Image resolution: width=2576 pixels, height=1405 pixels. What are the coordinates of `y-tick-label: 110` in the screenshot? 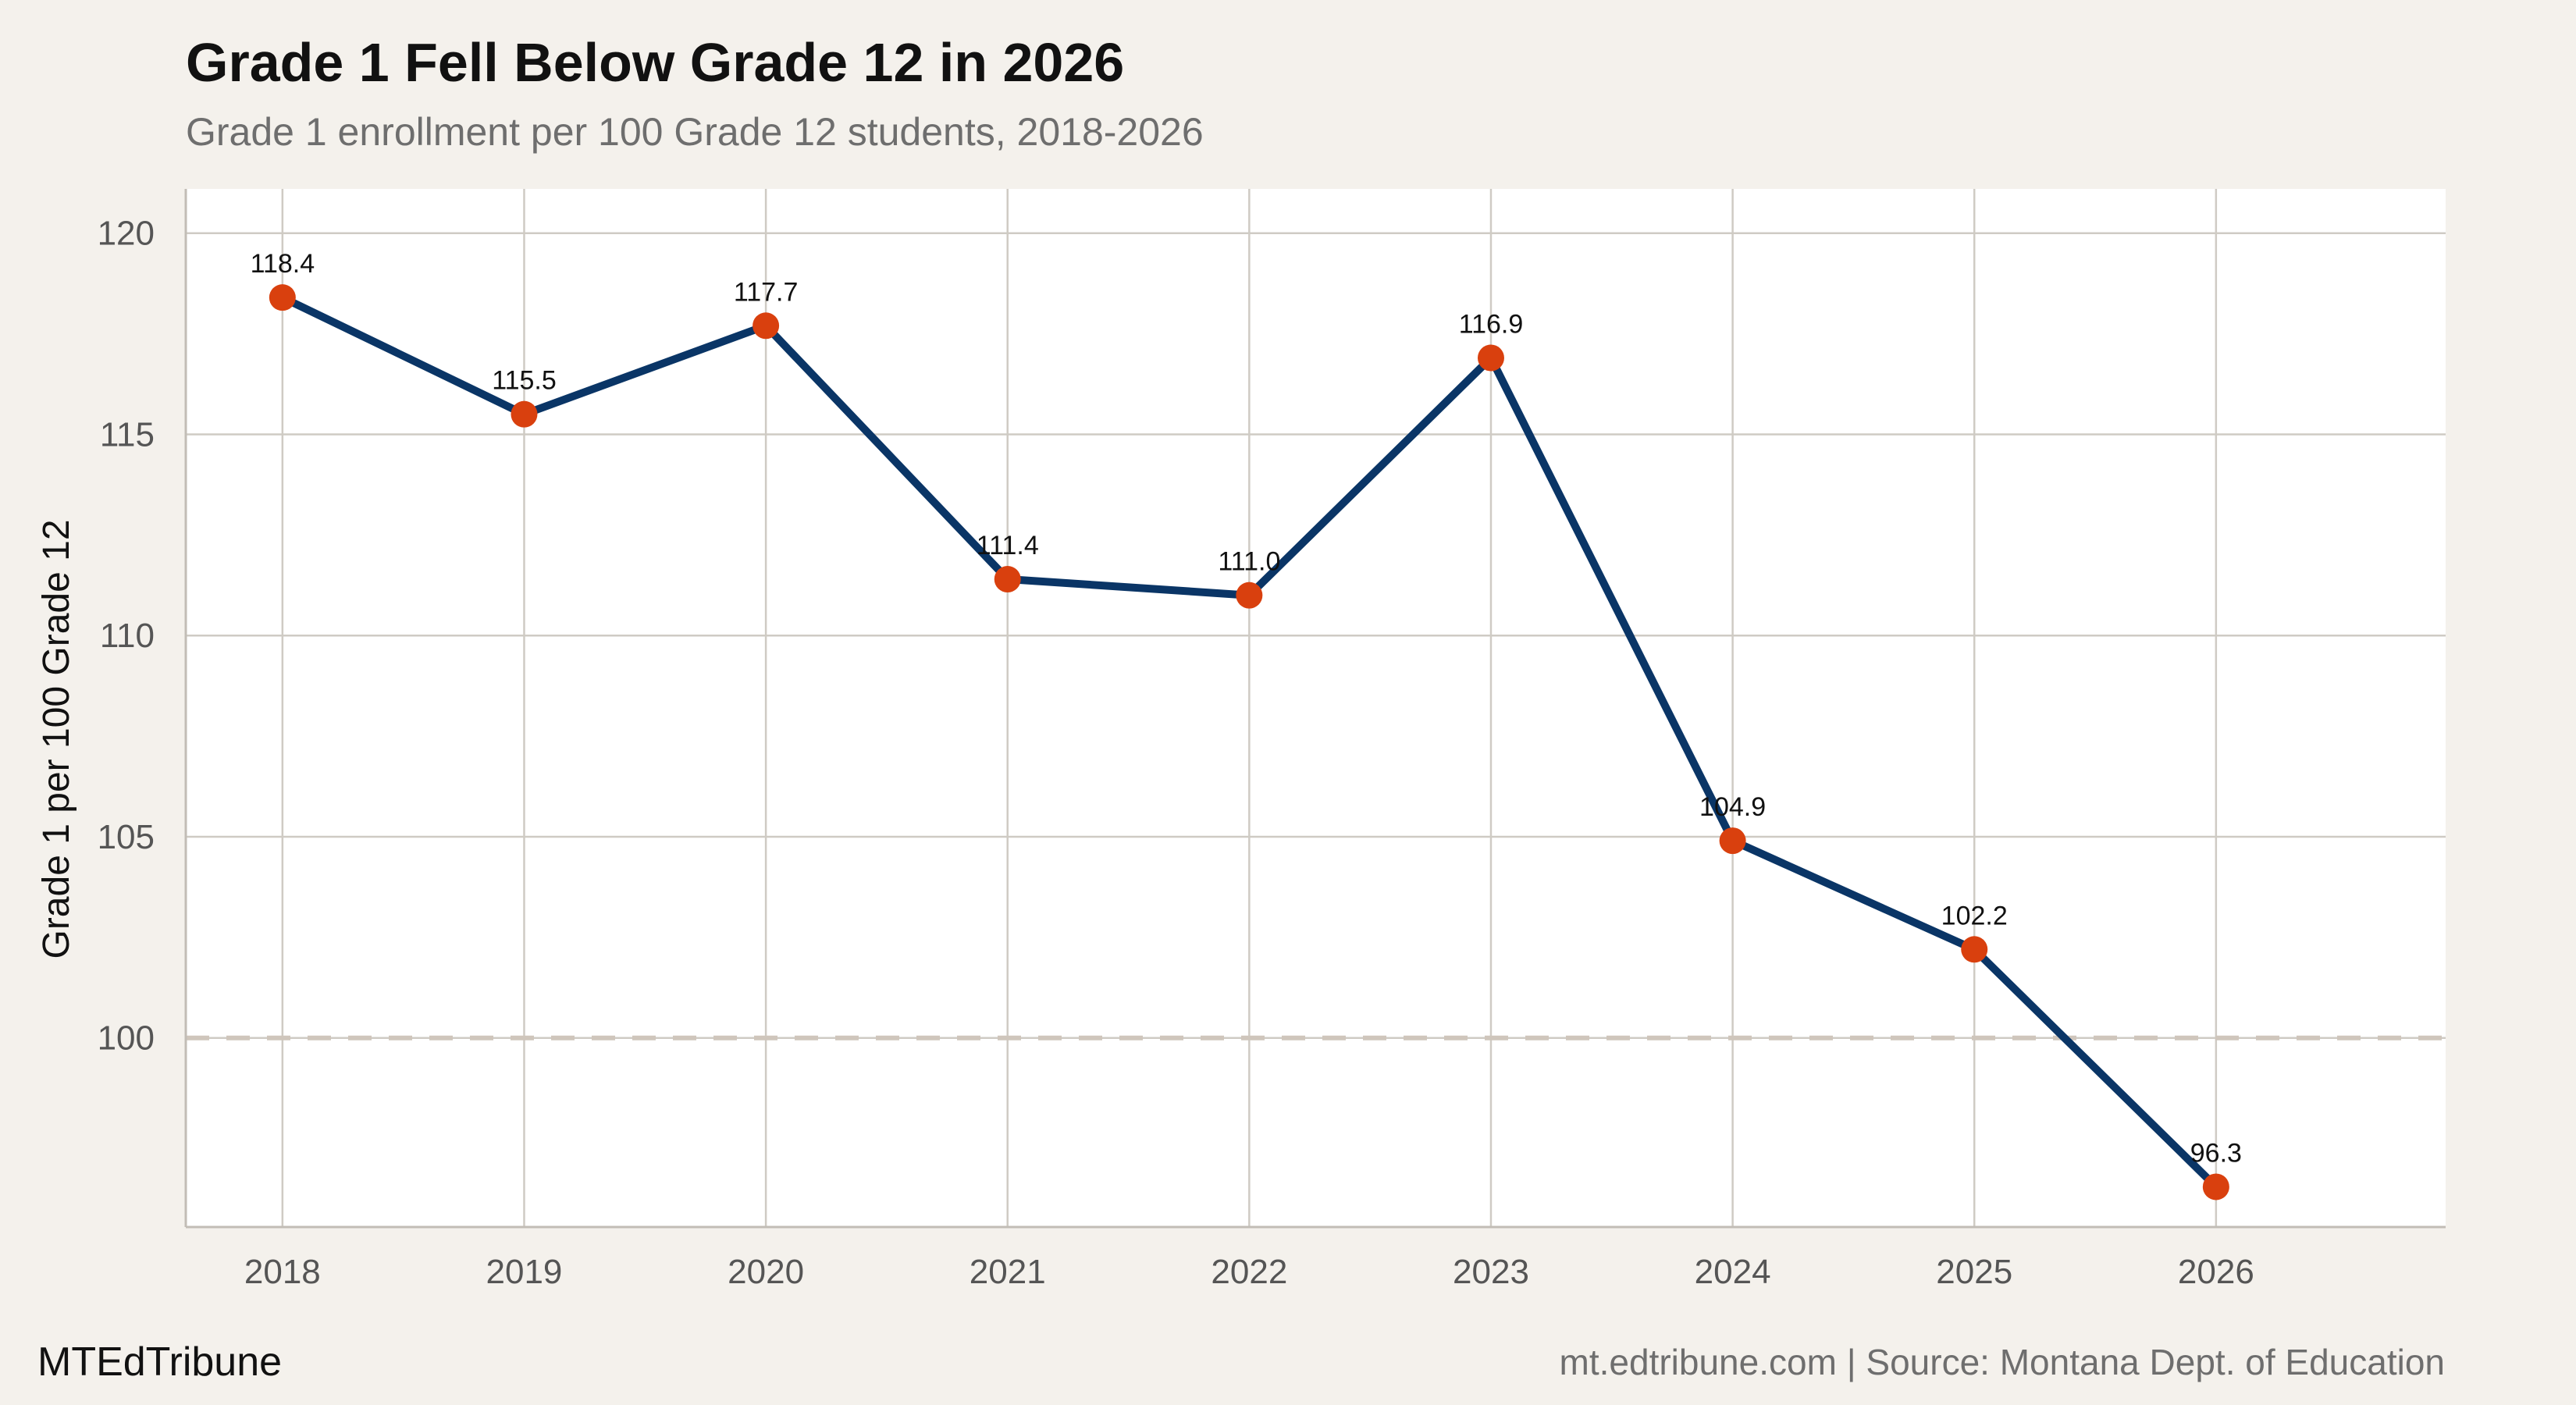 It's located at (127, 636).